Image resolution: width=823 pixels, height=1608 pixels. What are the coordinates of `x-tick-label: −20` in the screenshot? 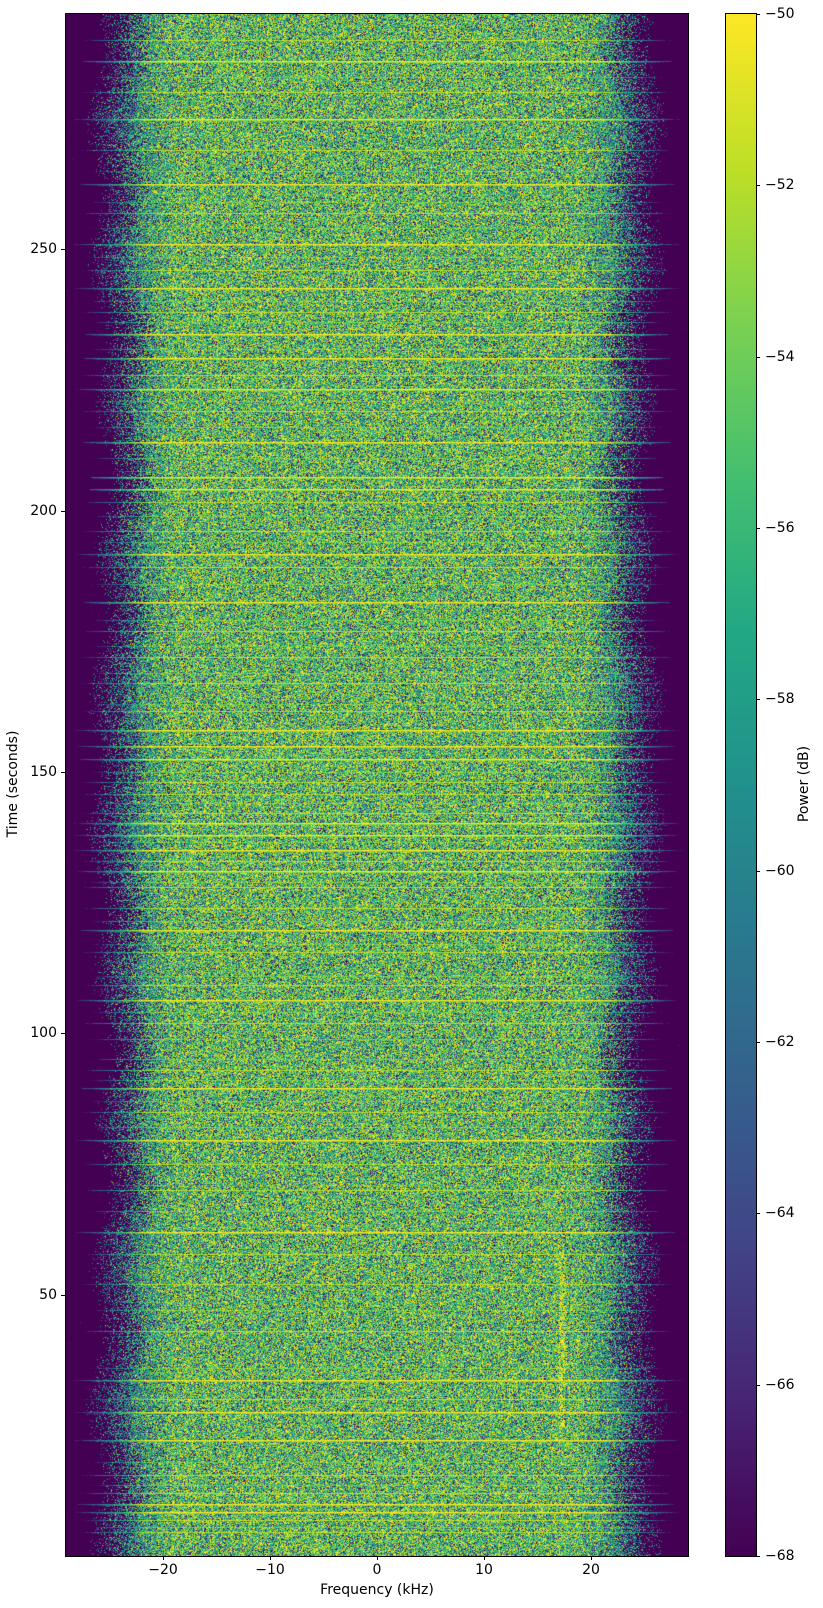 It's located at (163, 1570).